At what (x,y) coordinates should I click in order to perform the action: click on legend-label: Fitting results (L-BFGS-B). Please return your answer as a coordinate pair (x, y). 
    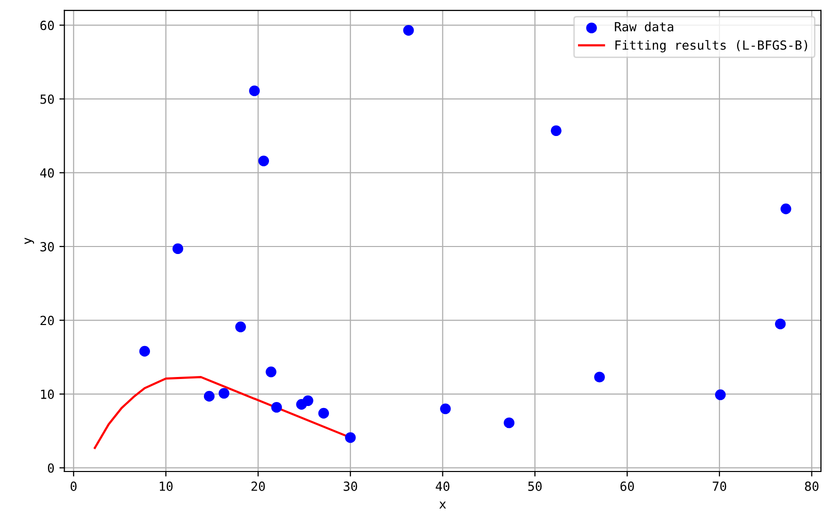
    Looking at the image, I should click on (711, 46).